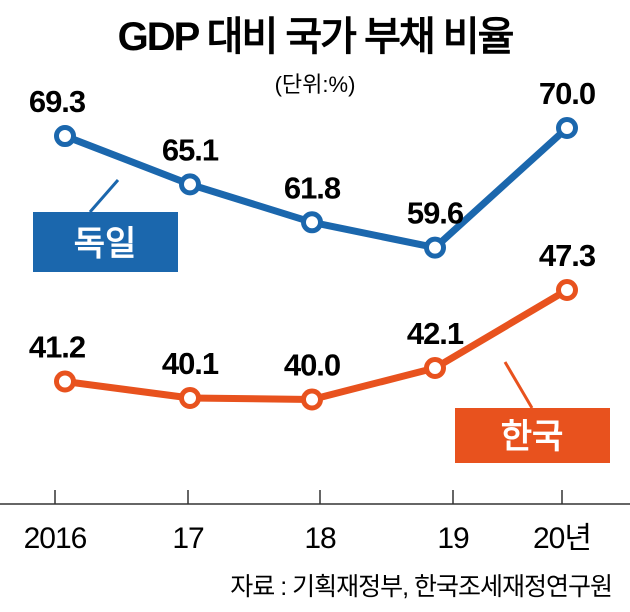 This screenshot has width=630, height=612. Describe the element at coordinates (567, 255) in the screenshot. I see `data-label: 47.3` at that location.